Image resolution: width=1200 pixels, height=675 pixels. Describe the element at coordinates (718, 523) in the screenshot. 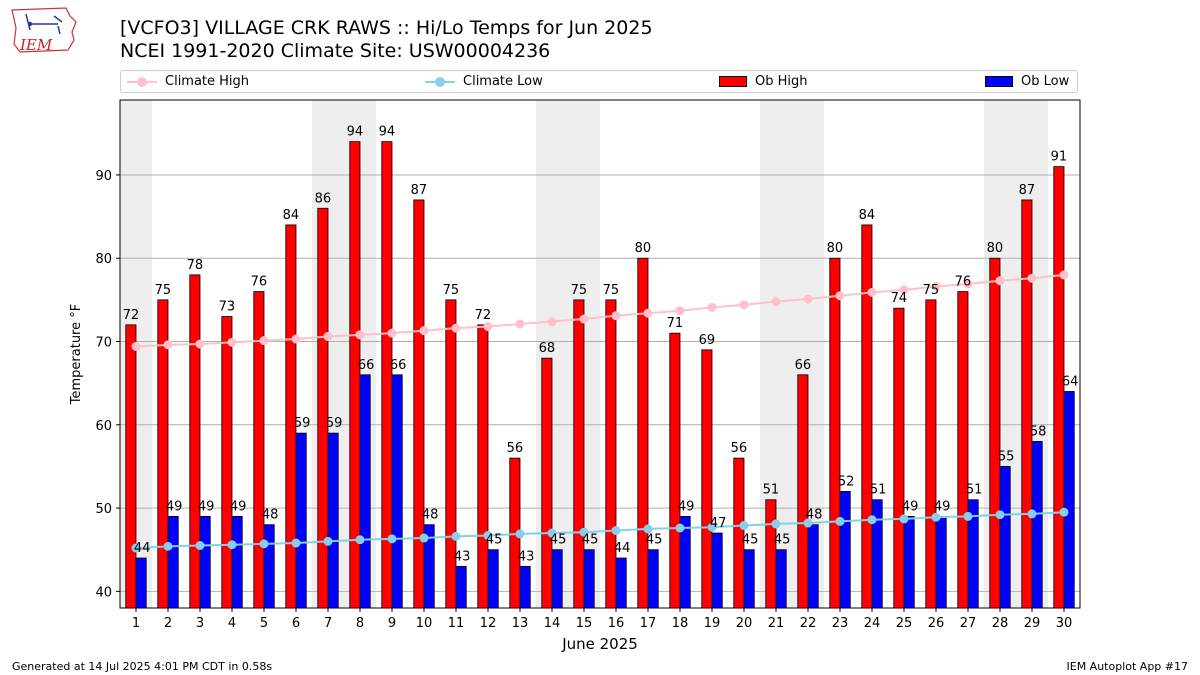

I see `ob-low-value-label: 47` at that location.